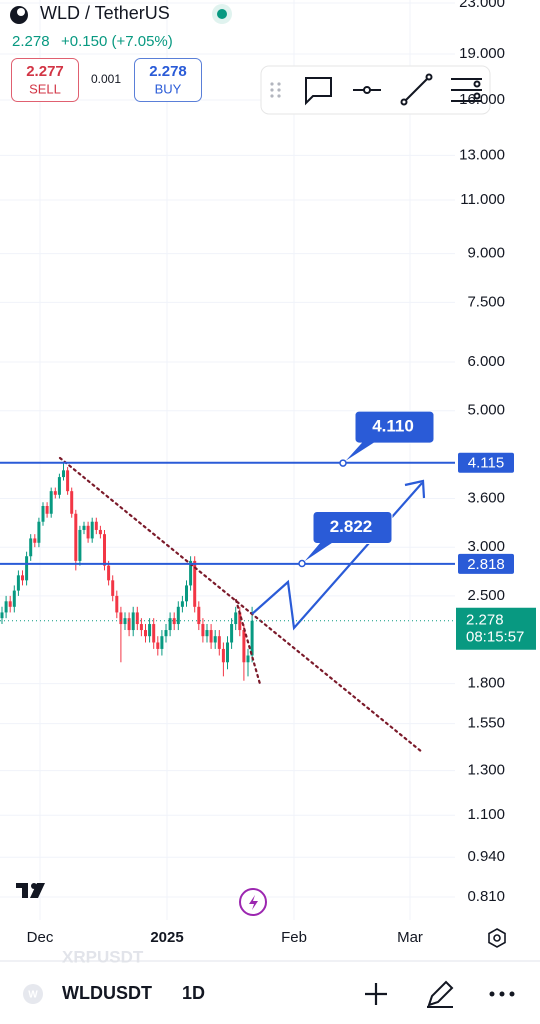 The height and width of the screenshot is (1024, 540). I want to click on callout-anchor, so click(302, 563).